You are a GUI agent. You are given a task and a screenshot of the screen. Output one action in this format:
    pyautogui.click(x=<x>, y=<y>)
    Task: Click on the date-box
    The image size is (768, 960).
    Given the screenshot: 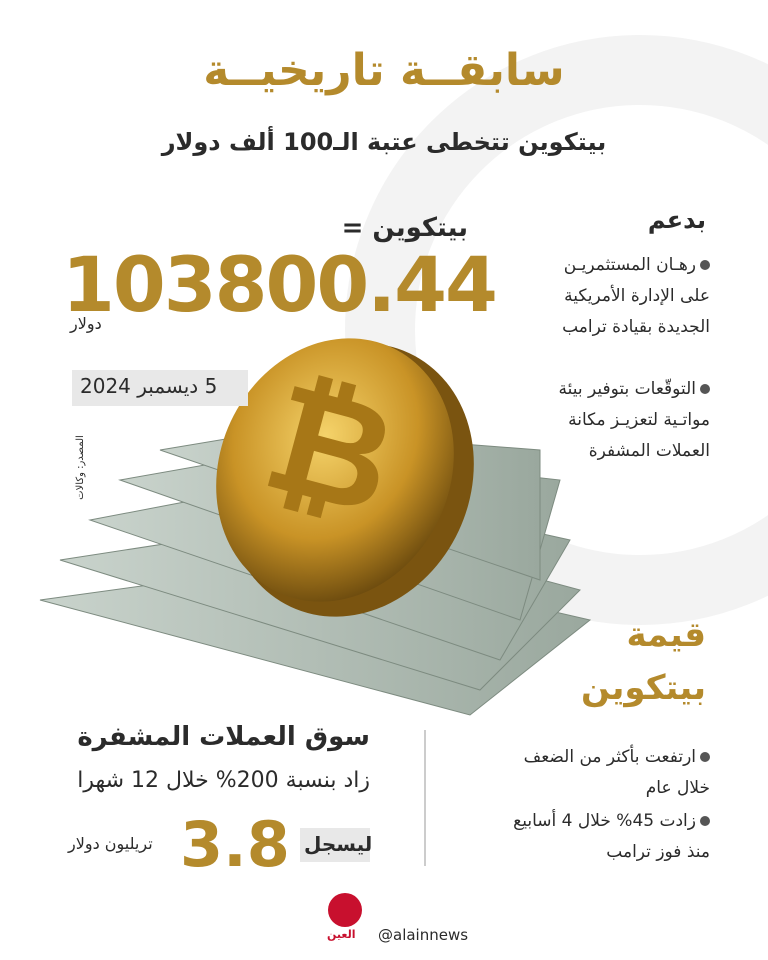 What is the action you would take?
    pyautogui.click(x=160, y=388)
    